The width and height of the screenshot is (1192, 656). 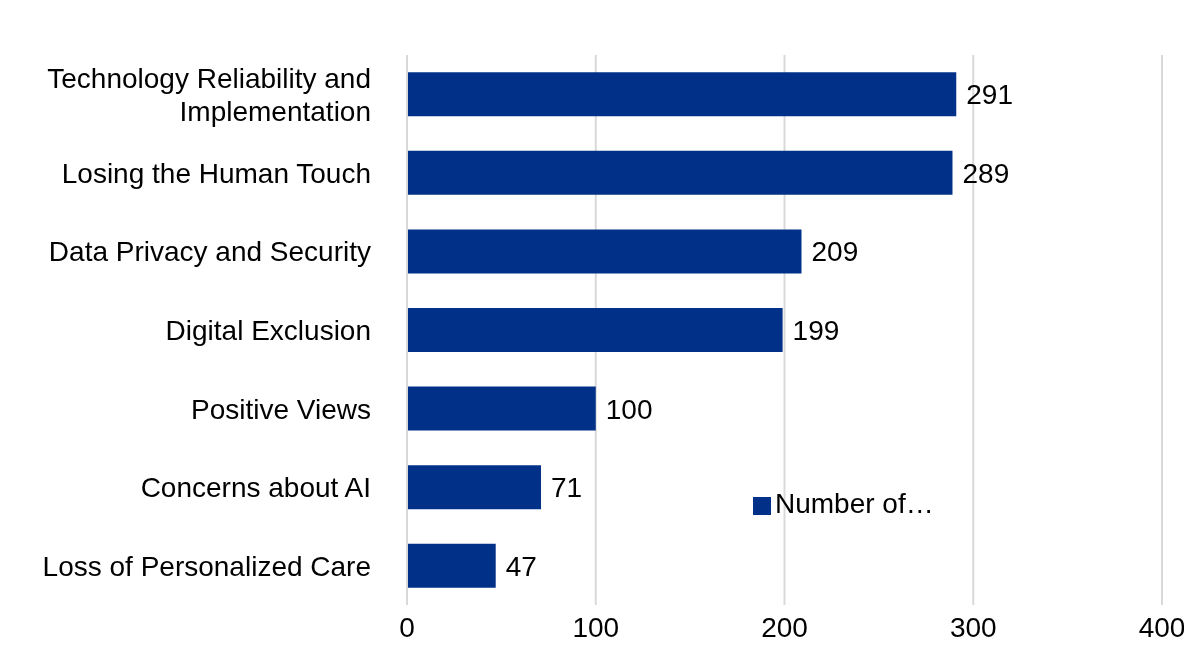 I want to click on x-tick-label: 300, so click(x=973, y=627).